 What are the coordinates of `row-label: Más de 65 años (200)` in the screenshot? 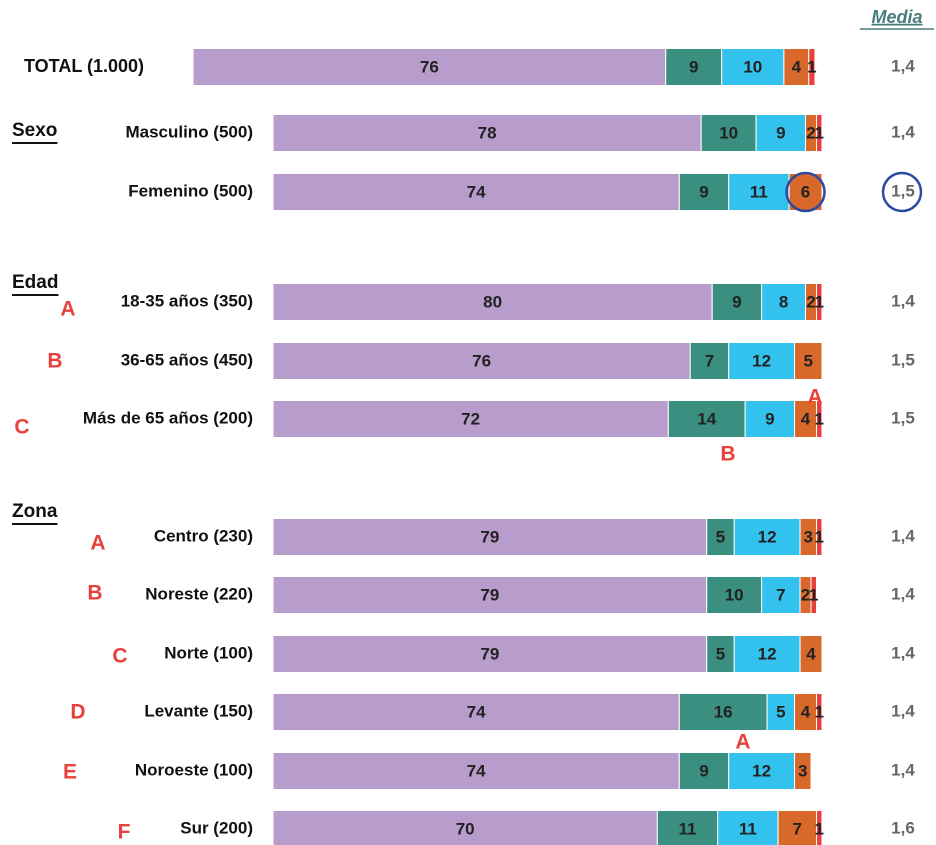 It's located at (168, 417).